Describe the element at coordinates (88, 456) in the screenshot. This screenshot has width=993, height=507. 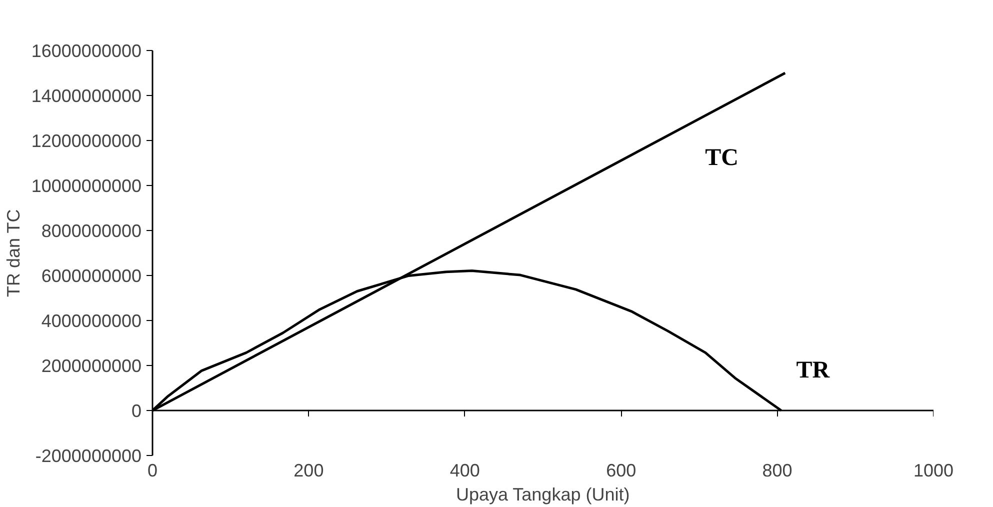
I see `y-tick-label: -2000000000` at that location.